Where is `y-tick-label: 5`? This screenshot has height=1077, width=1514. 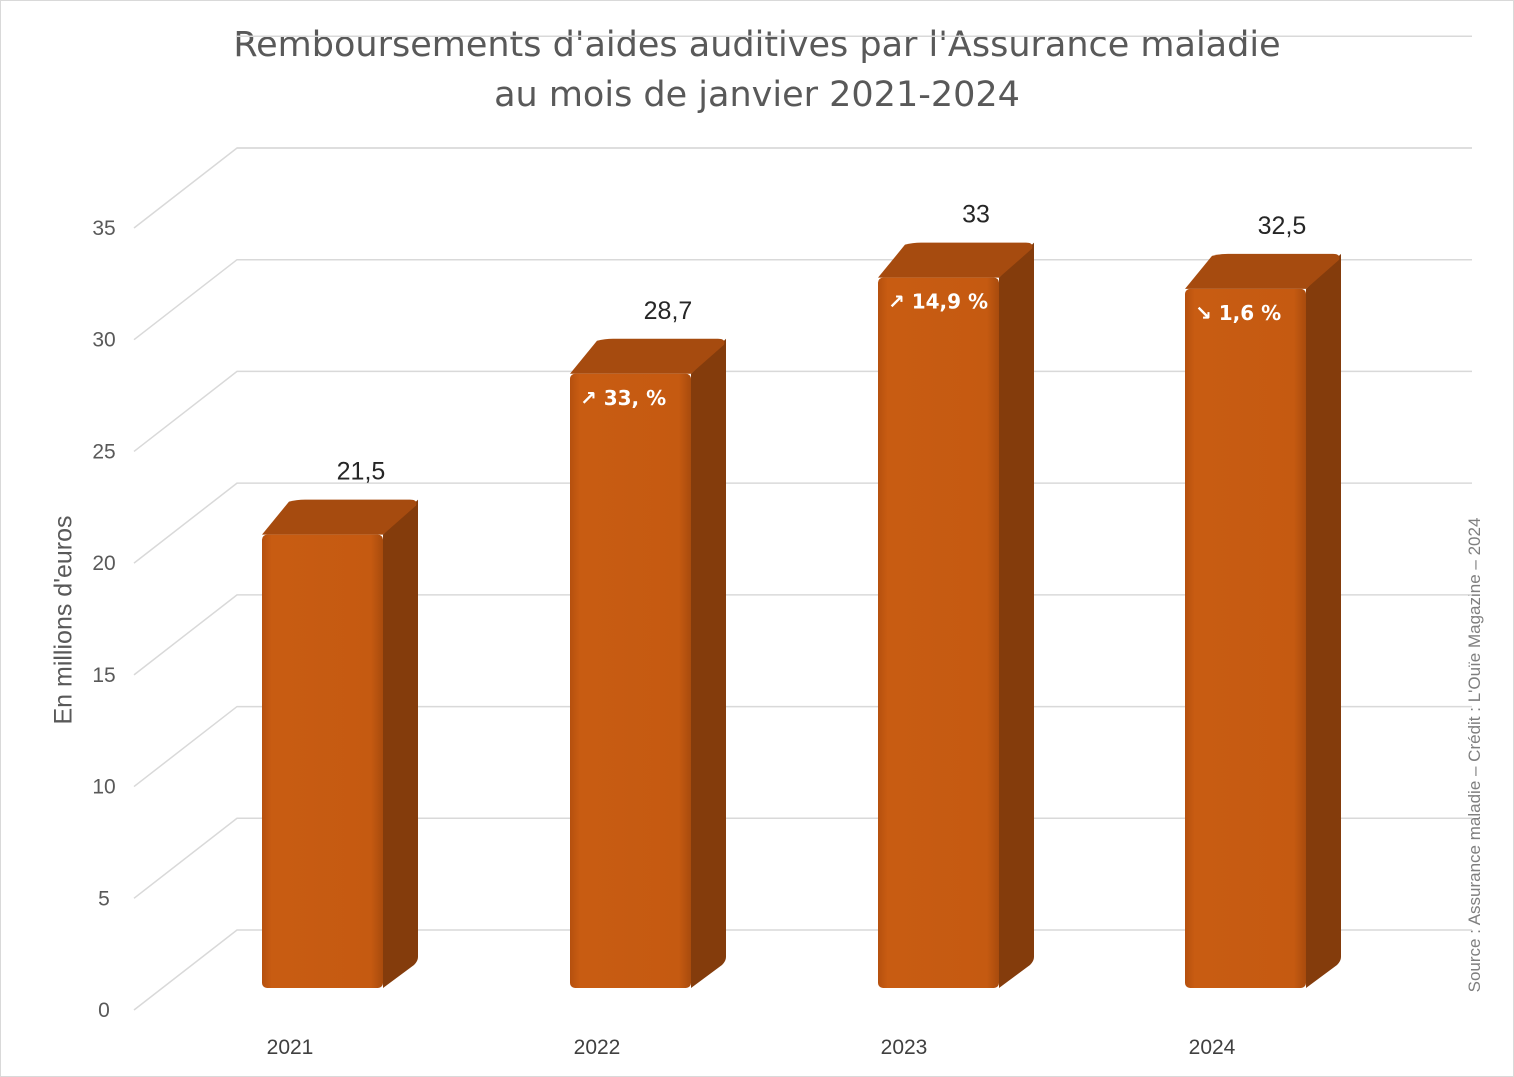 y-tick-label: 5 is located at coordinates (104, 898).